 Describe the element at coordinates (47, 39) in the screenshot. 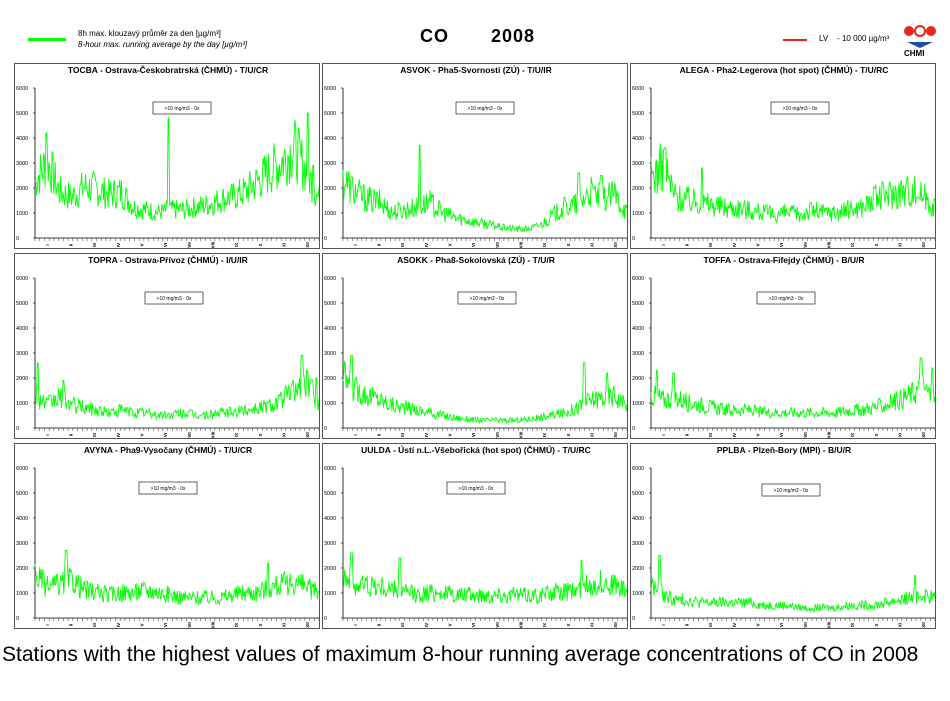

I see `legend-swatch-8h` at that location.